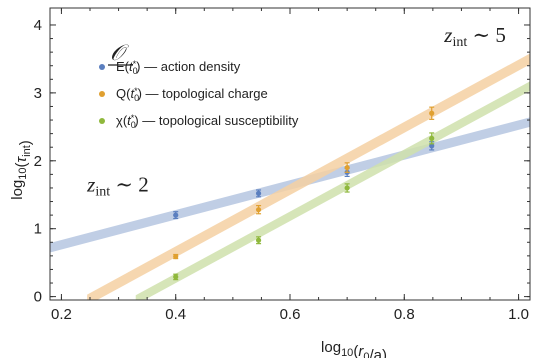 The image size is (544, 358). Describe the element at coordinates (21, 170) in the screenshot. I see `y-axis-label: log10(τint)` at that location.